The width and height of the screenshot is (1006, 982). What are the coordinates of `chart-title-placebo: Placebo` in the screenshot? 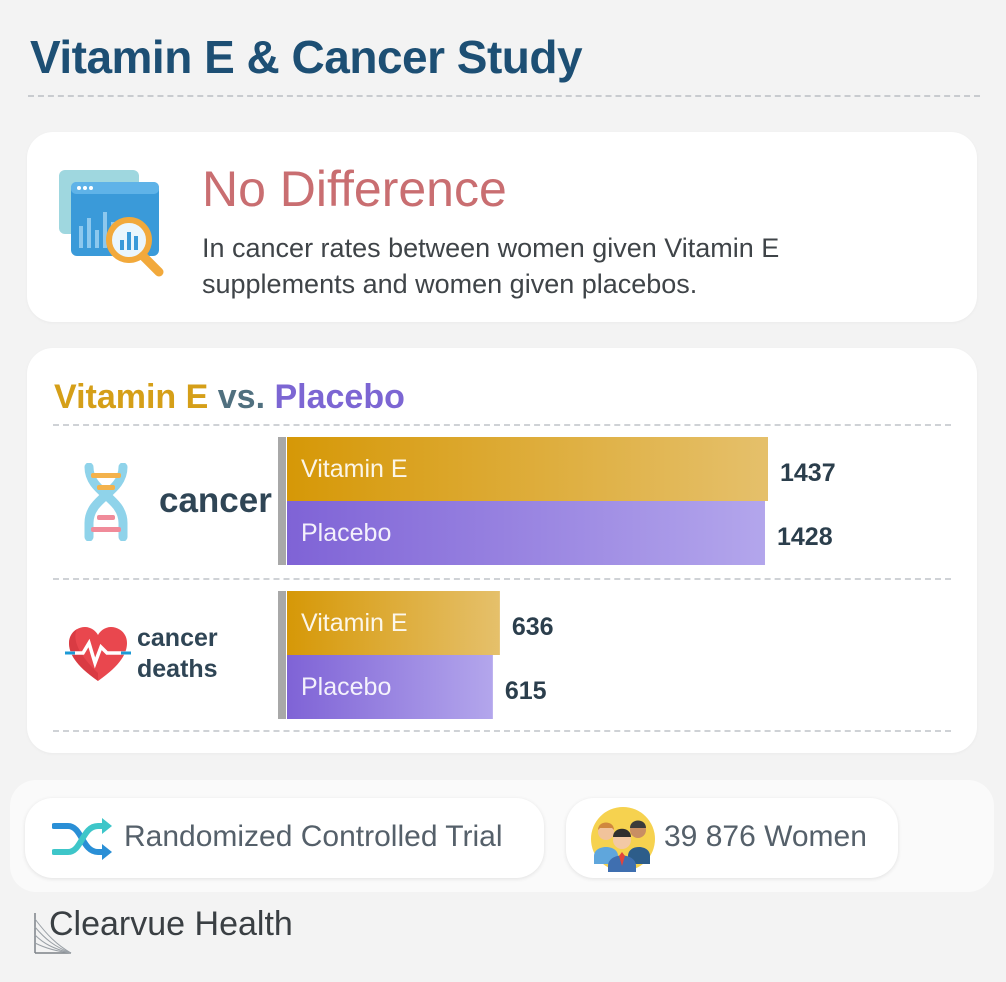 It's located at (339, 397).